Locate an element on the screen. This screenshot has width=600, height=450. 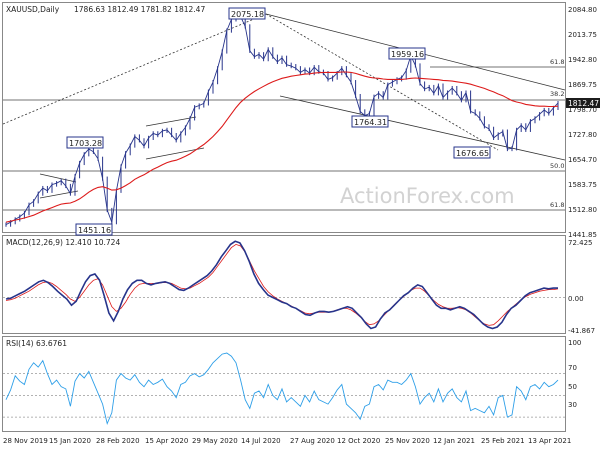
svg-text: 1764.31 is located at coordinates (370, 122).